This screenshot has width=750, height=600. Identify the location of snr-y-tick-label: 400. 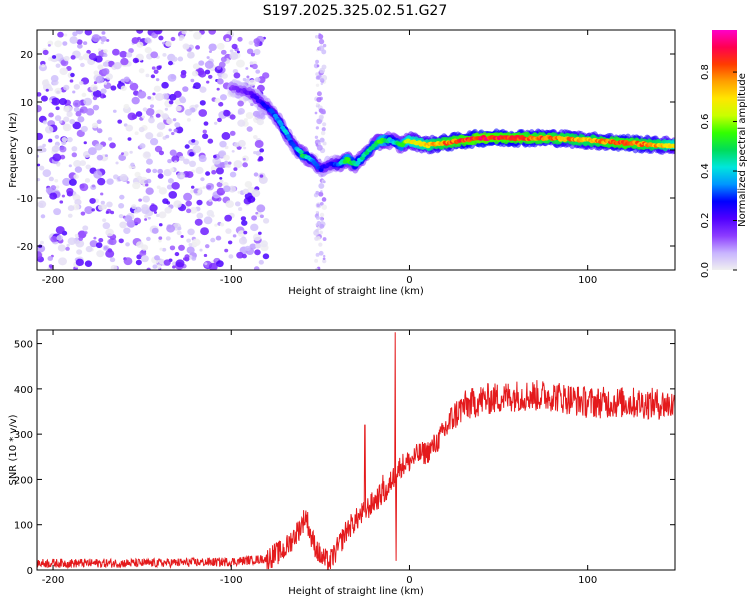
(23, 390).